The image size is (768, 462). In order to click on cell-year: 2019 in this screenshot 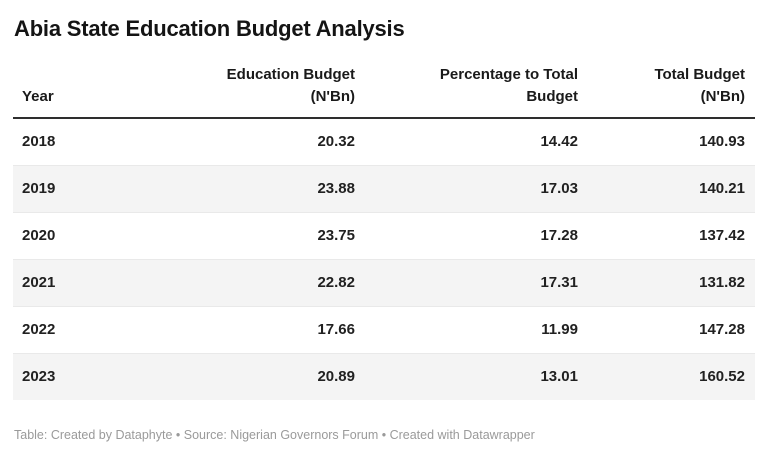, I will do `click(39, 188)`.